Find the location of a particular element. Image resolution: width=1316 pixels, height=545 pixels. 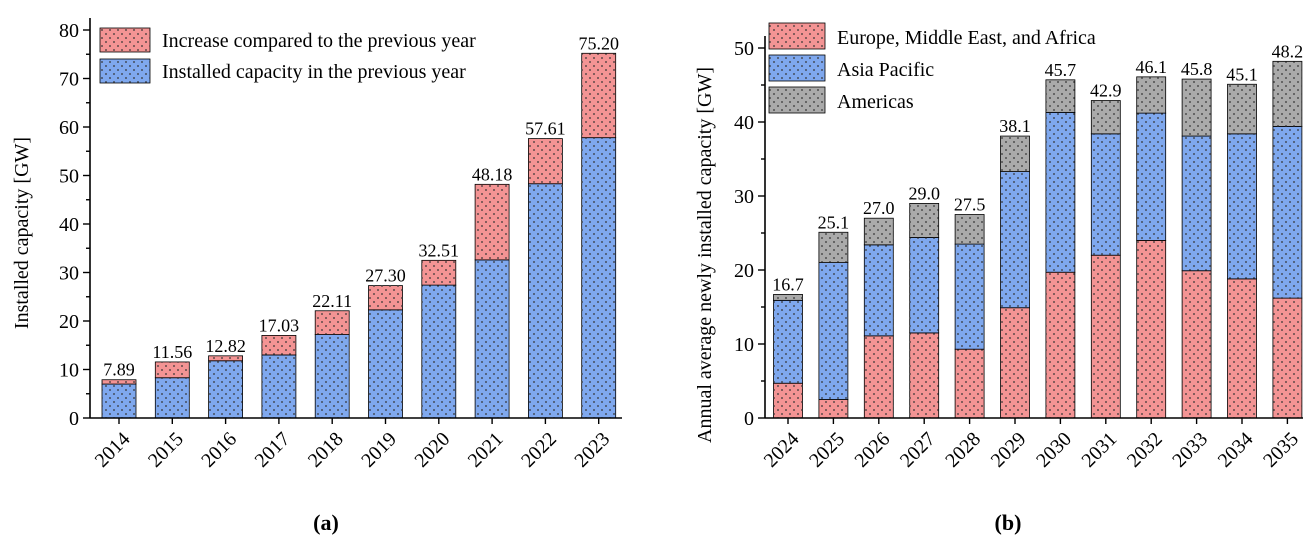

chart-a-x-tick-label-2014: 2014 is located at coordinates (113, 450).